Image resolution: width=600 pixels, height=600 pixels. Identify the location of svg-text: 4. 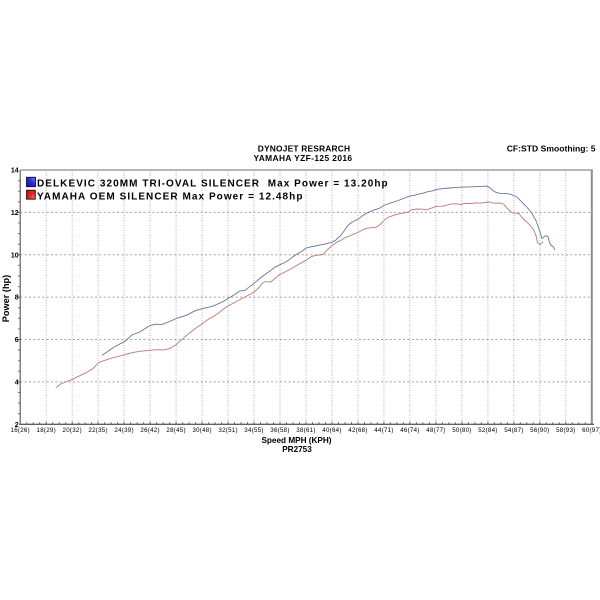
(17, 382).